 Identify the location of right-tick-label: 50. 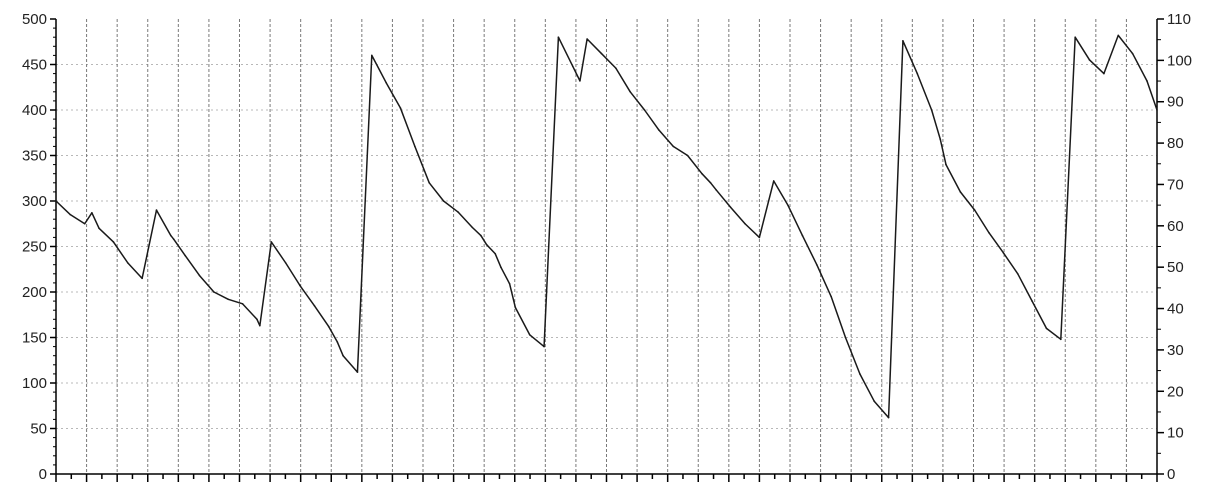
(1175, 267).